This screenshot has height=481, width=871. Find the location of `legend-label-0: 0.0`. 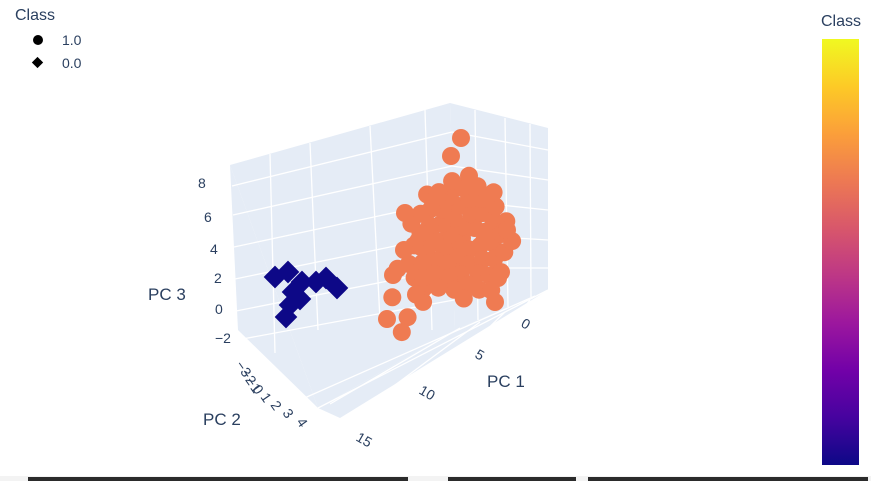

legend-label-0: 0.0 is located at coordinates (72, 63).